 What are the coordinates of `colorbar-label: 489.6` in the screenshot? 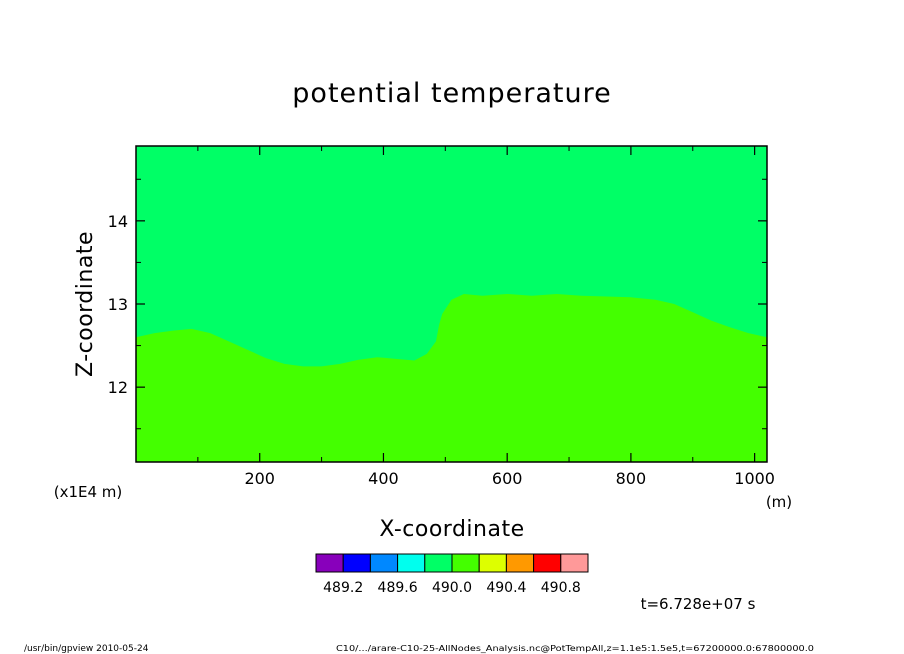 It's located at (398, 588).